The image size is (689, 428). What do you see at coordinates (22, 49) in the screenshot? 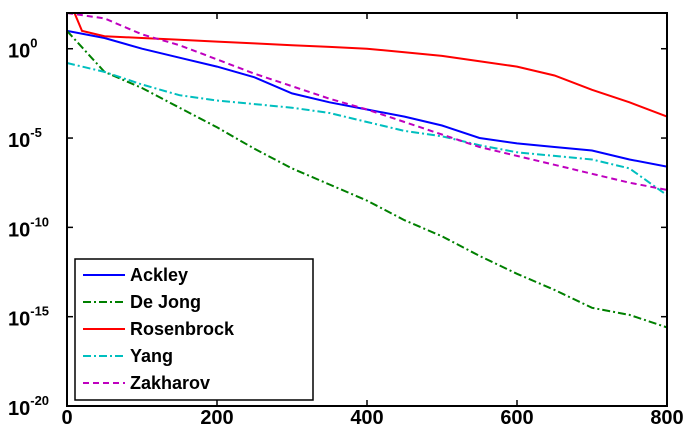
I see `y-tick-label: 10⁰` at bounding box center [22, 49].